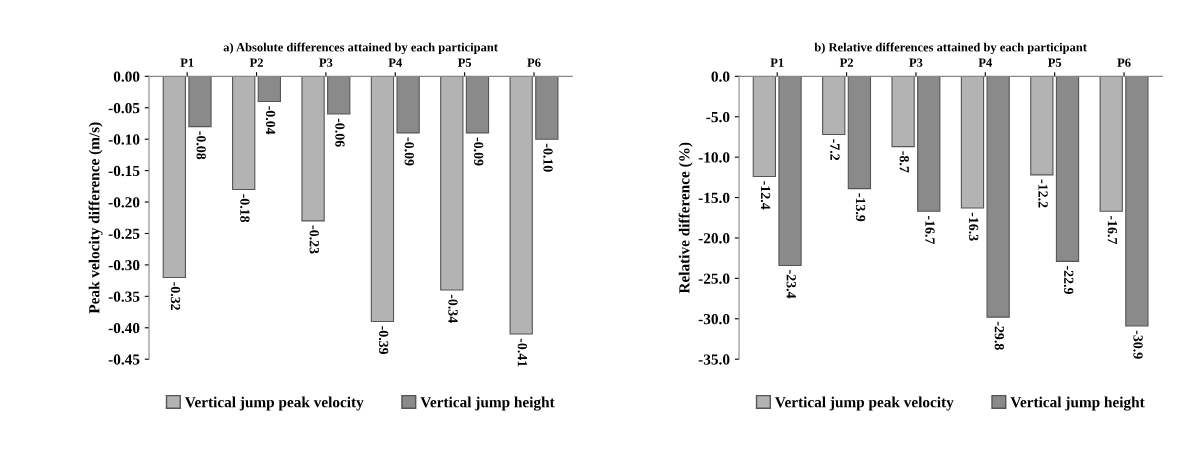 This screenshot has height=449, width=1192. Describe the element at coordinates (245, 208) in the screenshot. I see `data-label: -0.18` at that location.